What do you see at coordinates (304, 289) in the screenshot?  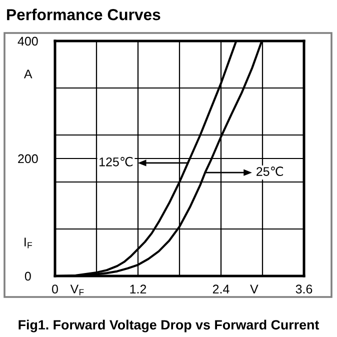 I see `x-tick-label: 3.6` at bounding box center [304, 289].